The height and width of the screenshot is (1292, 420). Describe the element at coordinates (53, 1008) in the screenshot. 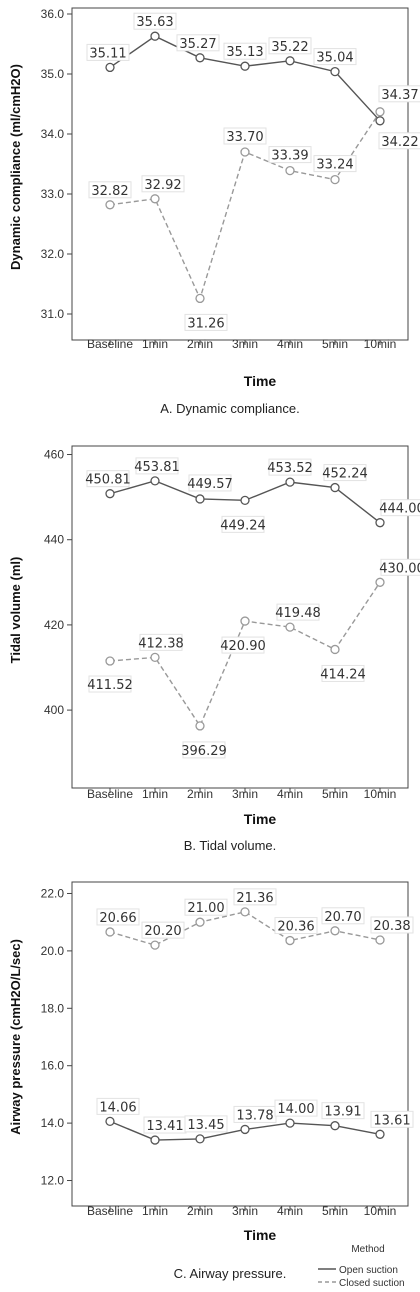

I see `y-tick-label: 18.0` at that location.